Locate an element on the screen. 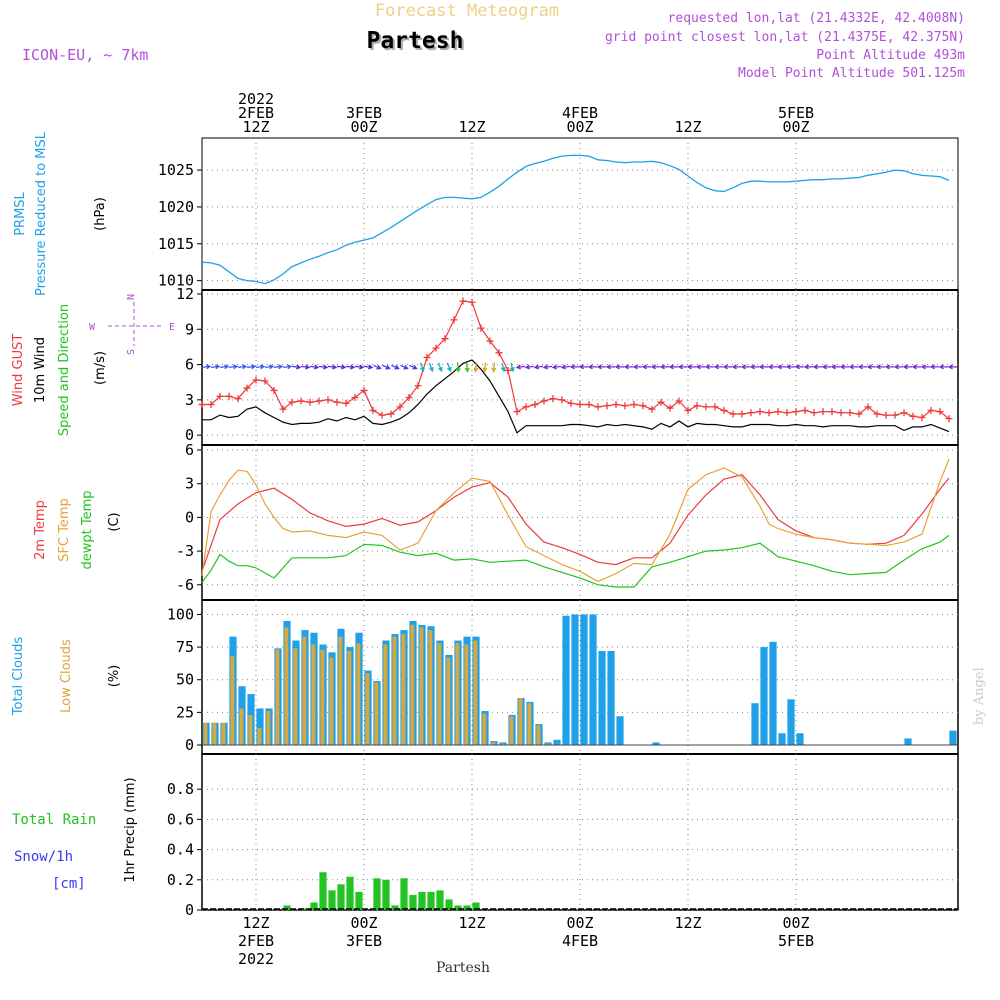 The image size is (1000, 1000). time-tick-label-top: 3FEB is located at coordinates (364, 113).